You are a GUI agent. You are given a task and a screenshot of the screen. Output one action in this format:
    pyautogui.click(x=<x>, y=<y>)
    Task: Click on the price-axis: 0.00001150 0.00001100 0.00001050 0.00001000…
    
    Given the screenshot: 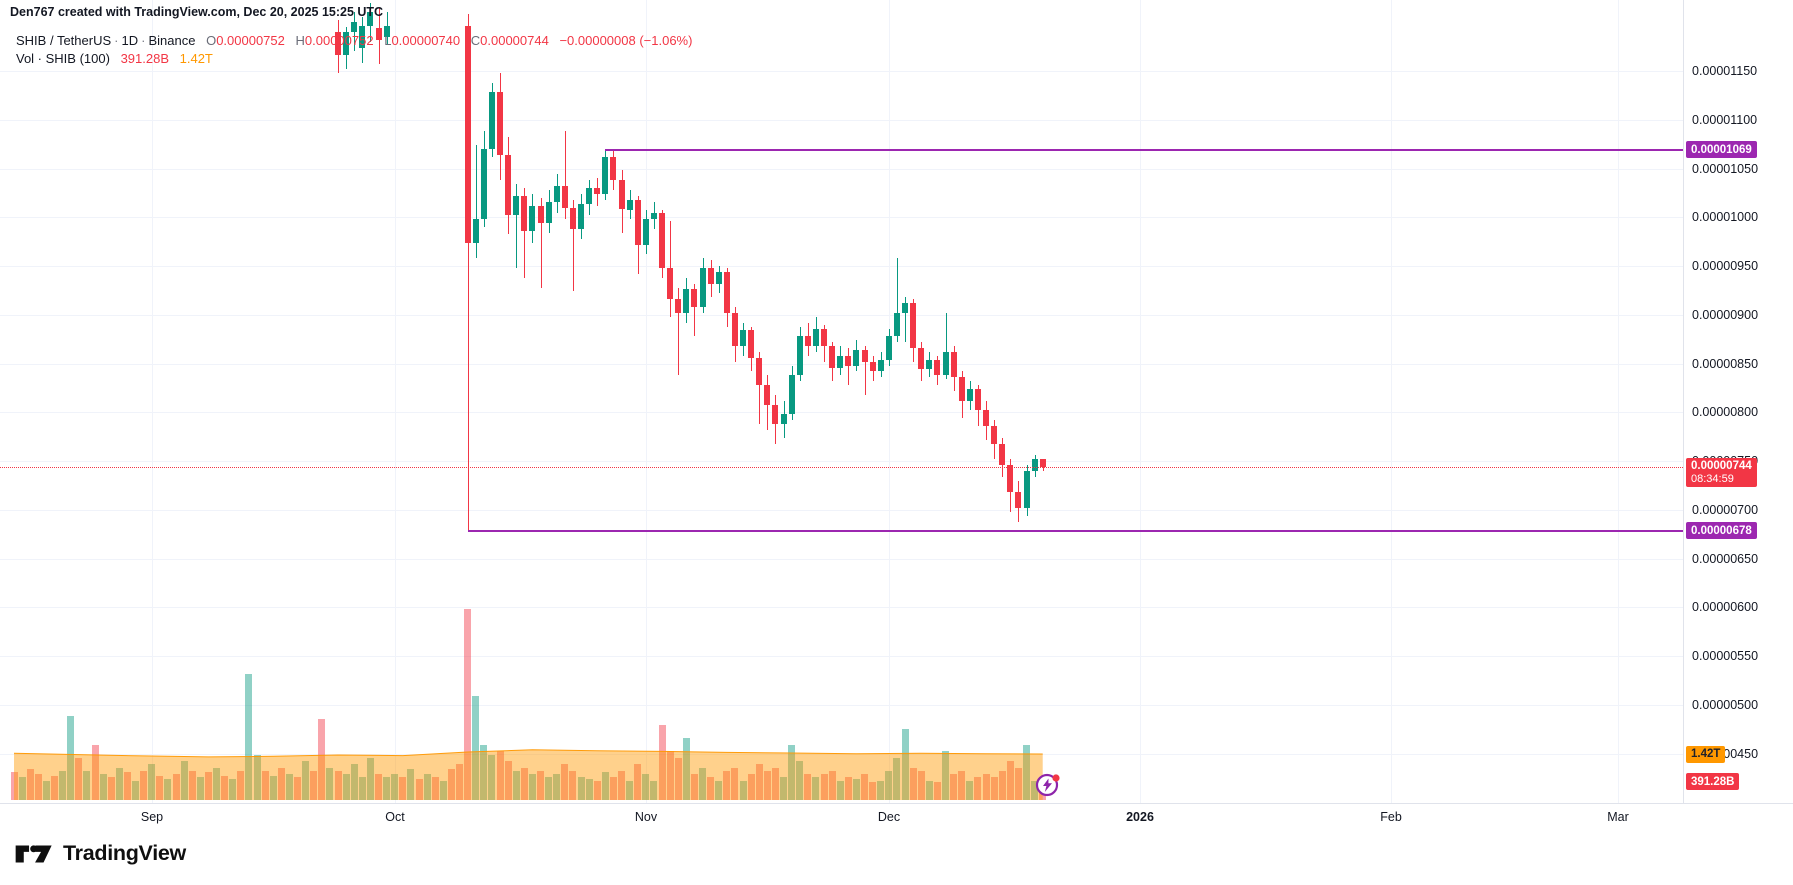 What is the action you would take?
    pyautogui.click(x=1738, y=415)
    